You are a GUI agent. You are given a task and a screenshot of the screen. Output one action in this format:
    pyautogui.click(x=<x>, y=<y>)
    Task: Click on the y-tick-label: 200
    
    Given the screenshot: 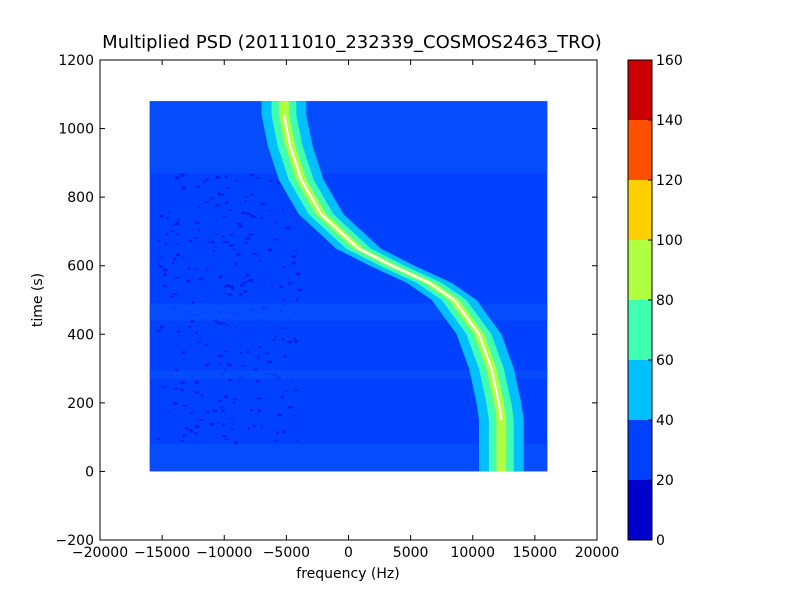 What is the action you would take?
    pyautogui.click(x=80, y=404)
    